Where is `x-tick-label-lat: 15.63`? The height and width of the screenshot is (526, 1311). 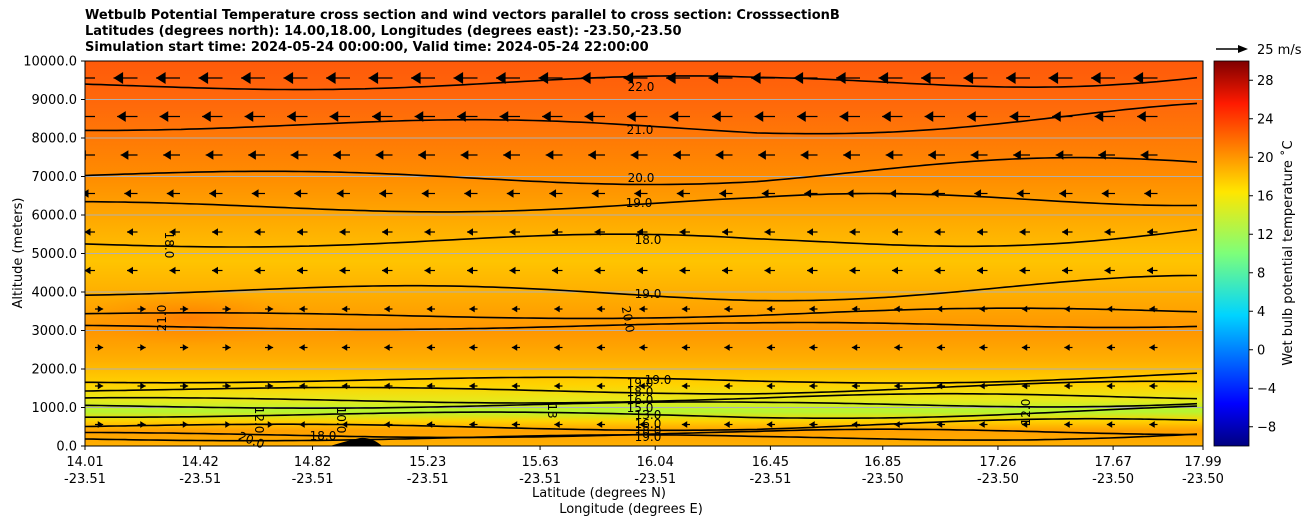
x-tick-label-lat: 15.63 is located at coordinates (539, 462).